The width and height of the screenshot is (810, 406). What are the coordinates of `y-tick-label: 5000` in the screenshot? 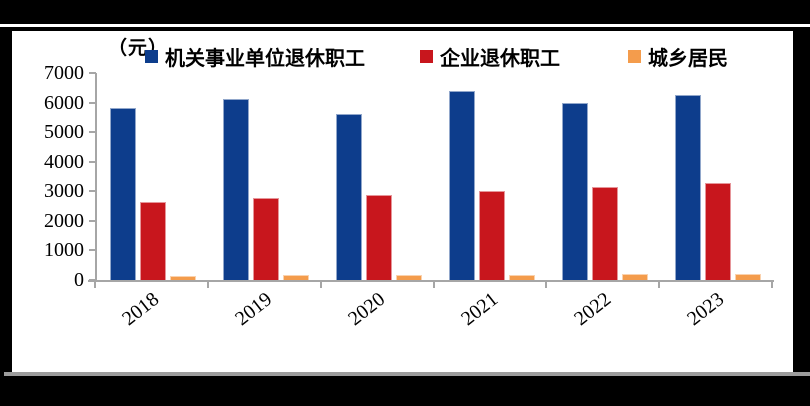 It's located at (64, 132).